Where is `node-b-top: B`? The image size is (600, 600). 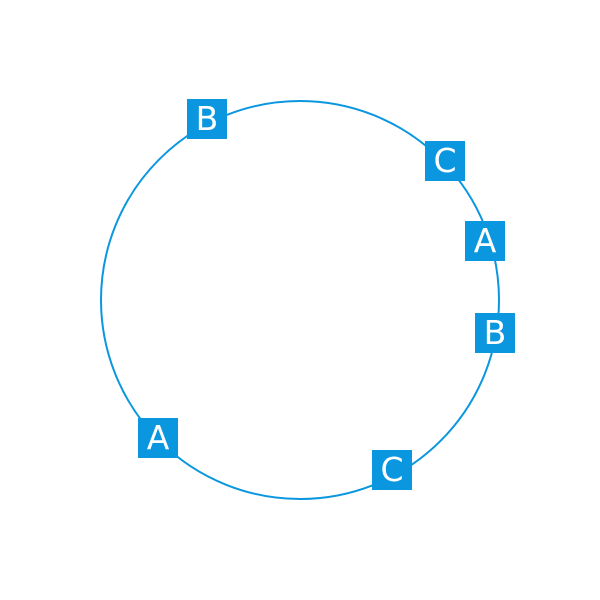 node-b-top: B is located at coordinates (207, 119).